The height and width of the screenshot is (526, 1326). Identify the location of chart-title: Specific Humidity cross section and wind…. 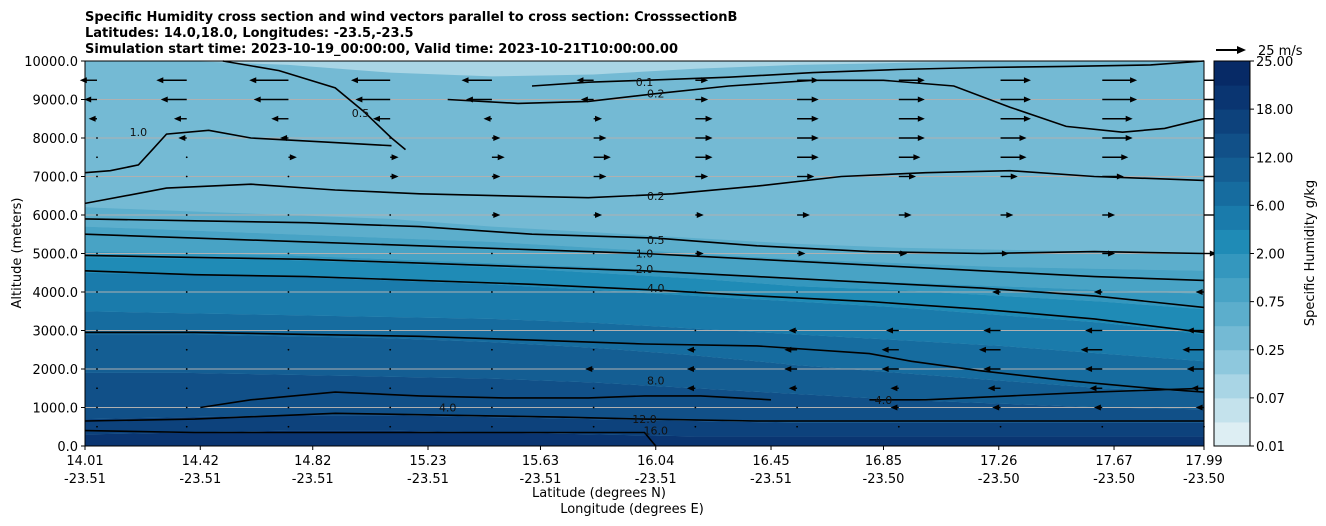
(411, 33).